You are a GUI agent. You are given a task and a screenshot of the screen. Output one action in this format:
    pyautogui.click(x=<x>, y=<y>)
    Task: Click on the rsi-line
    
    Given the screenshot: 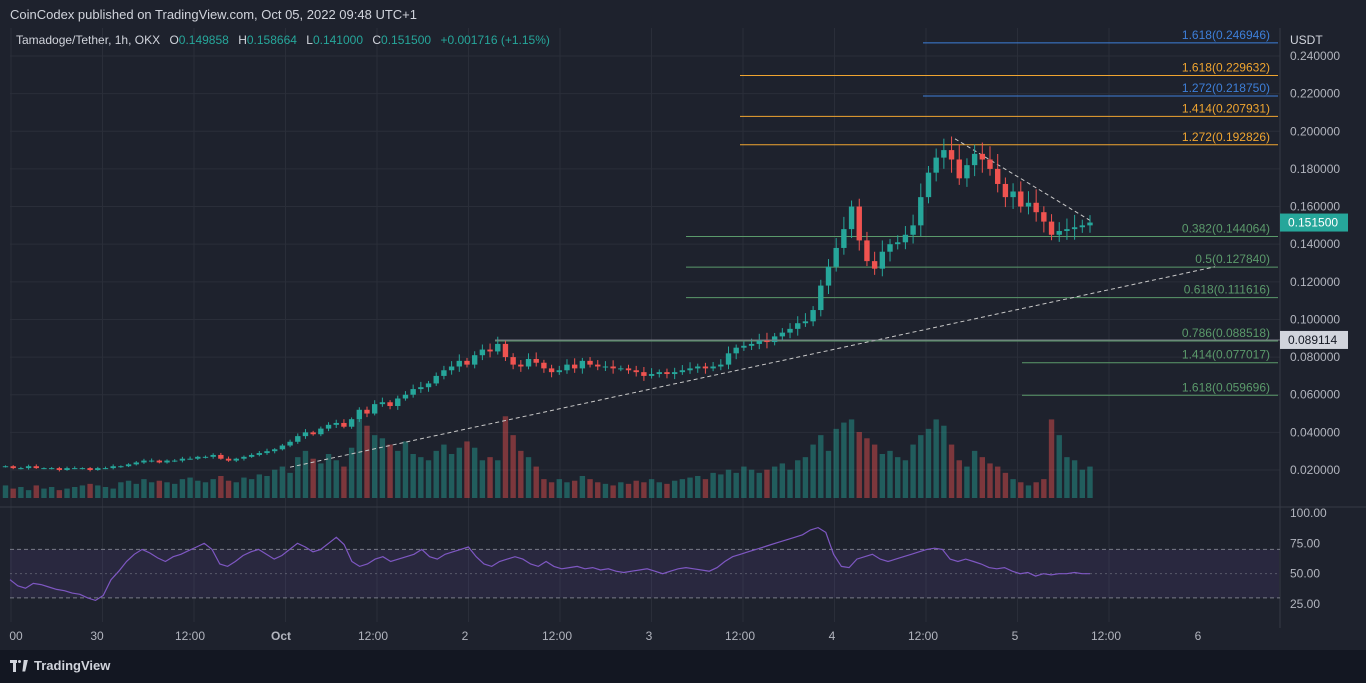 What is the action you would take?
    pyautogui.click(x=549, y=564)
    